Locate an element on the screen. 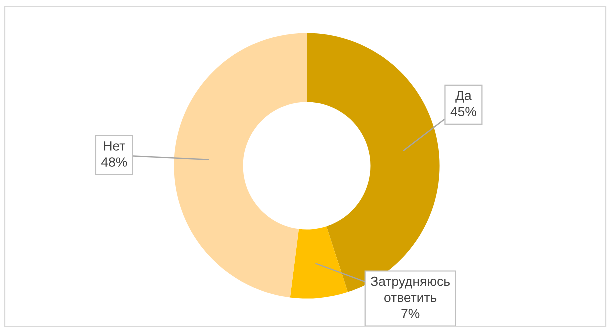  slice-label: Да is located at coordinates (464, 97).